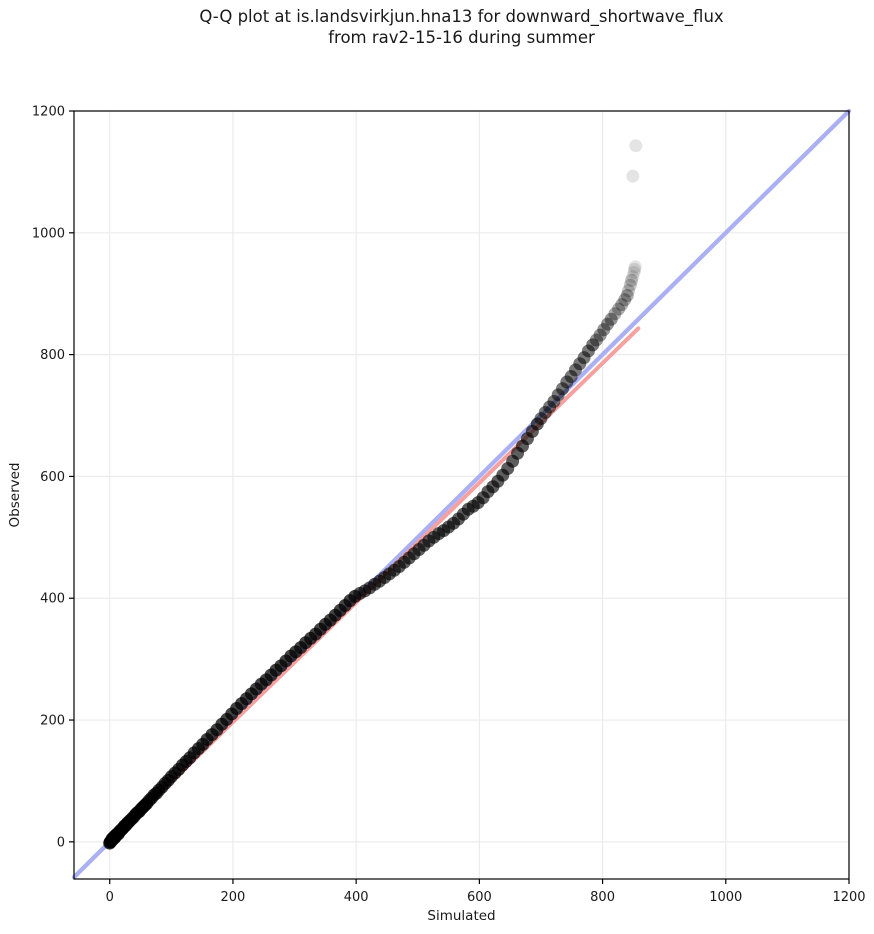  Describe the element at coordinates (52, 721) in the screenshot. I see `y-tick-label: 200` at that location.